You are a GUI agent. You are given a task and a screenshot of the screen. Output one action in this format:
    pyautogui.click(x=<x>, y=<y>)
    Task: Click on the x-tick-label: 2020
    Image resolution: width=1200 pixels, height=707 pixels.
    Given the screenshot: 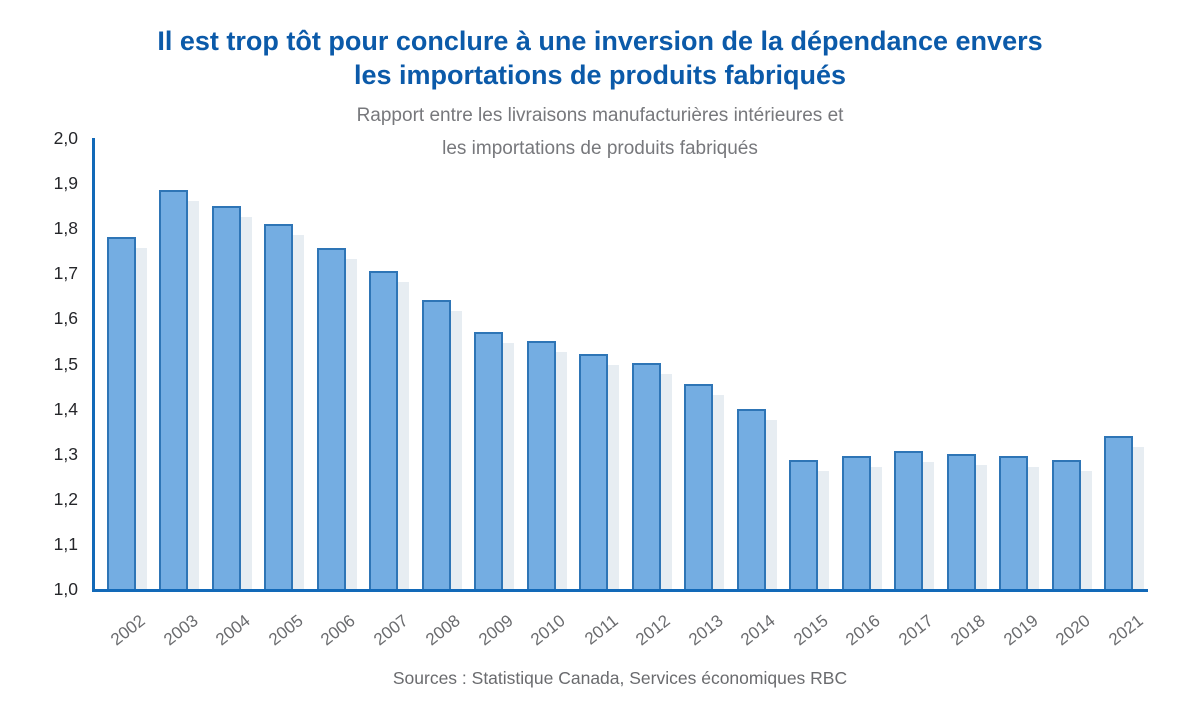 What is the action you would take?
    pyautogui.click(x=1073, y=630)
    